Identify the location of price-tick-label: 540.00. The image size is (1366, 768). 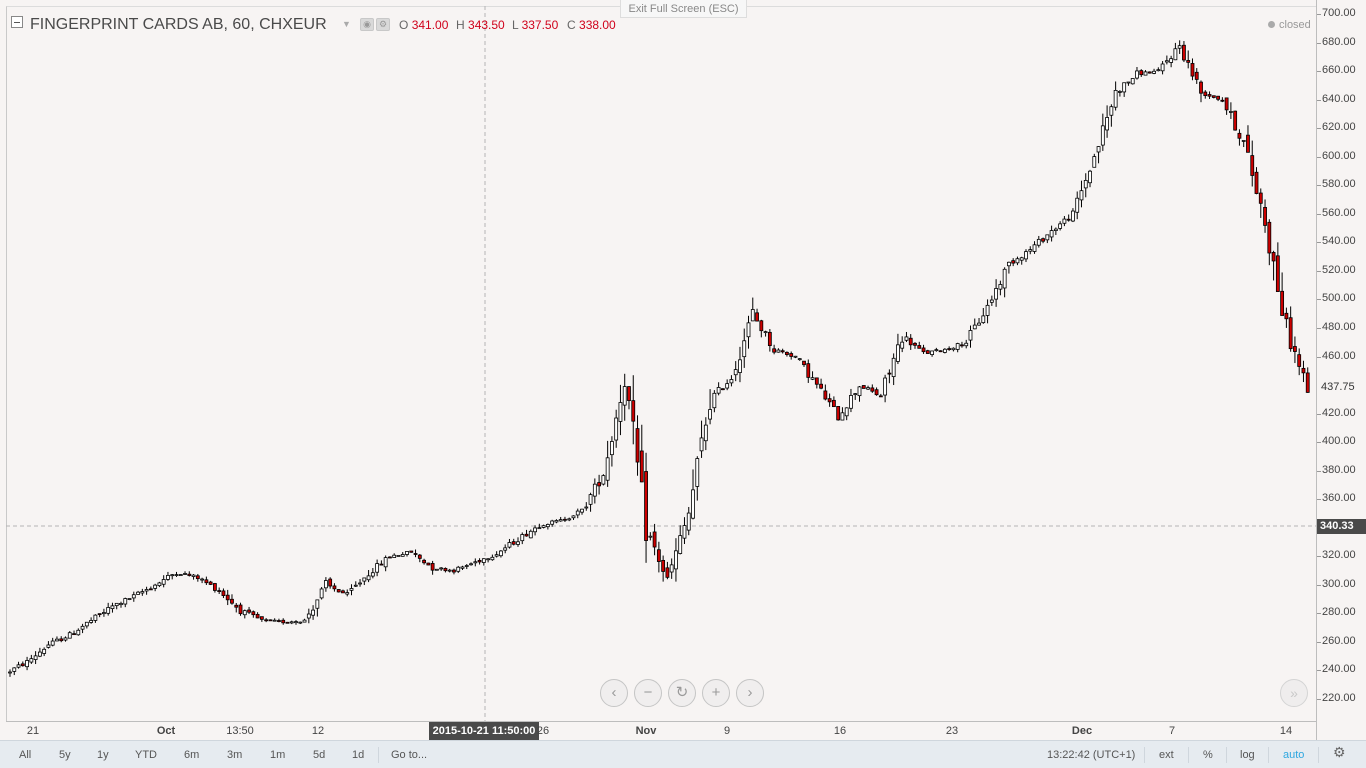
(1339, 241).